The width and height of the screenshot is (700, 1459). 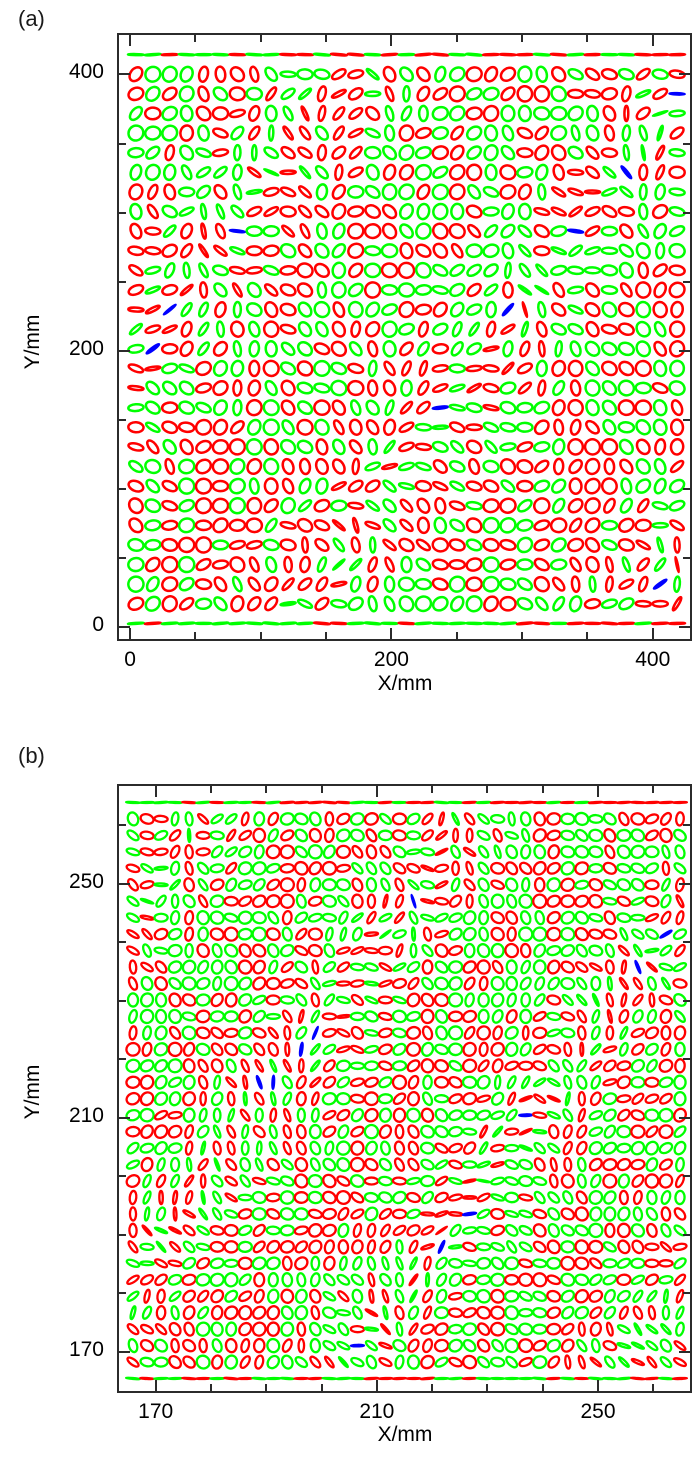 What do you see at coordinates (391, 659) in the screenshot?
I see `x-tick-label: 200` at bounding box center [391, 659].